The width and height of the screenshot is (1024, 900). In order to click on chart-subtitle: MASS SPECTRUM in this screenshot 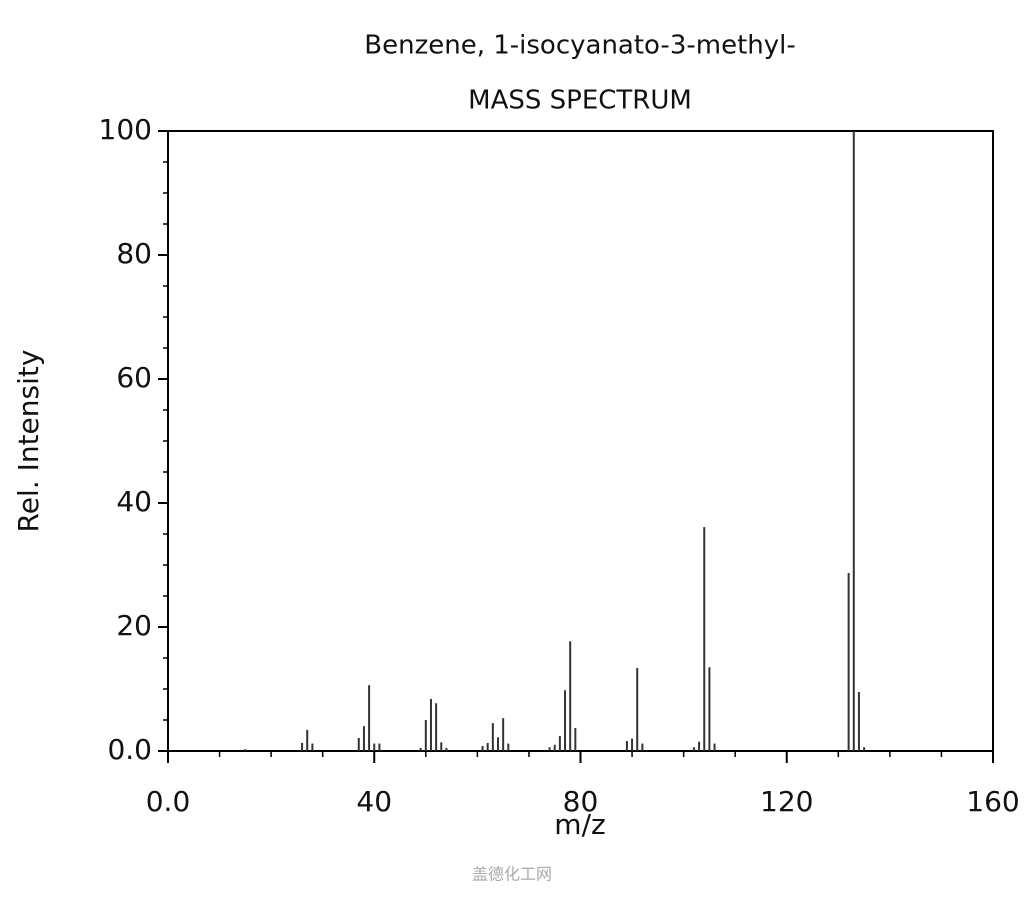, I will do `click(580, 101)`.